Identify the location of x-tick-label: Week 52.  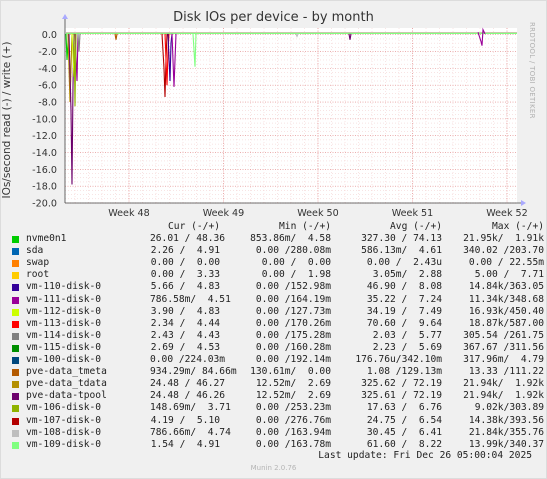
(507, 213).